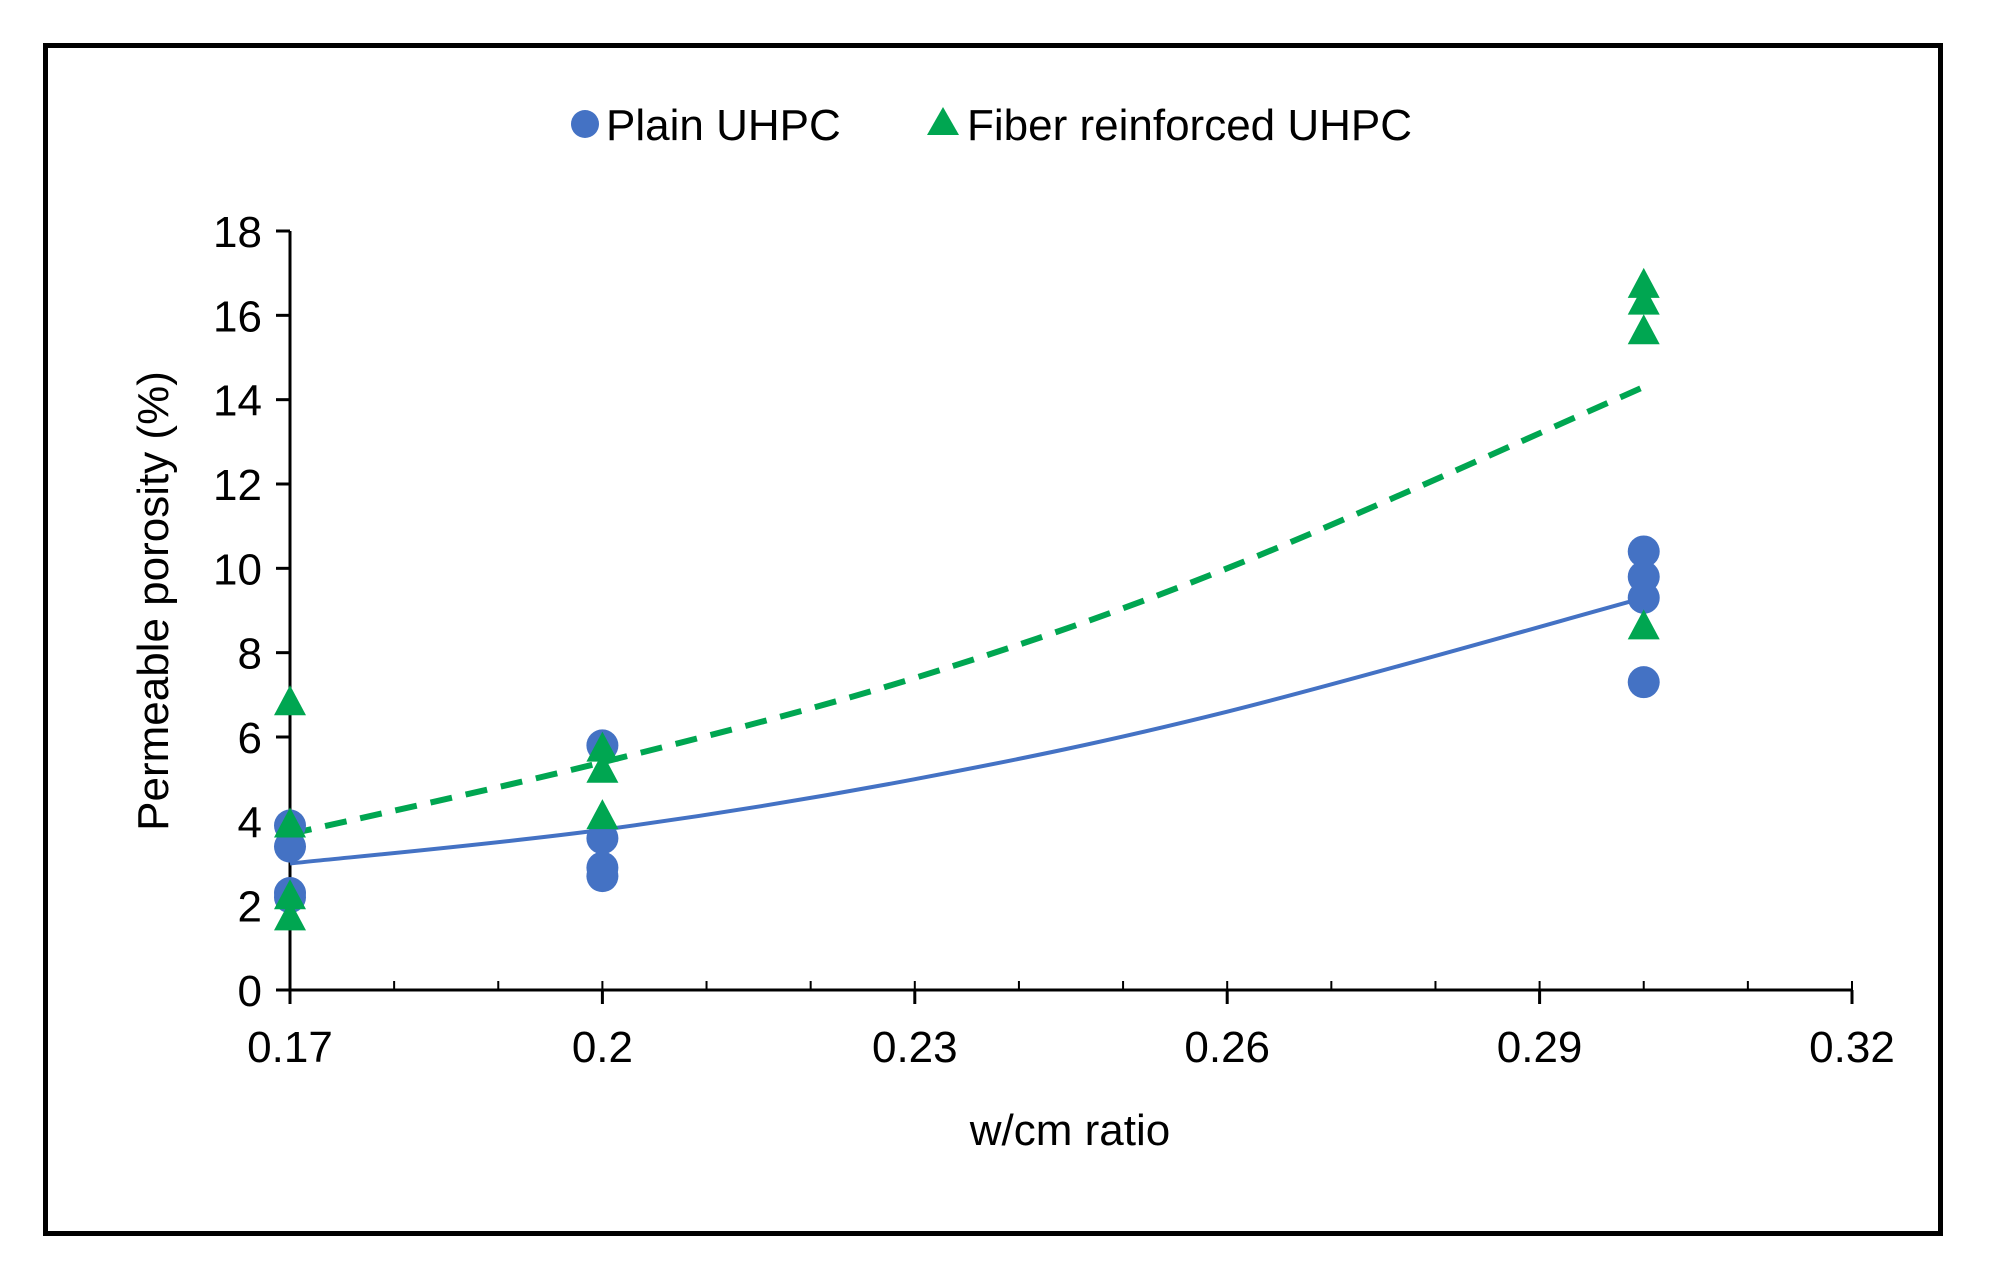 The image size is (1992, 1279). I want to click on x-axis-title: w/cm ratio, so click(1069, 1130).